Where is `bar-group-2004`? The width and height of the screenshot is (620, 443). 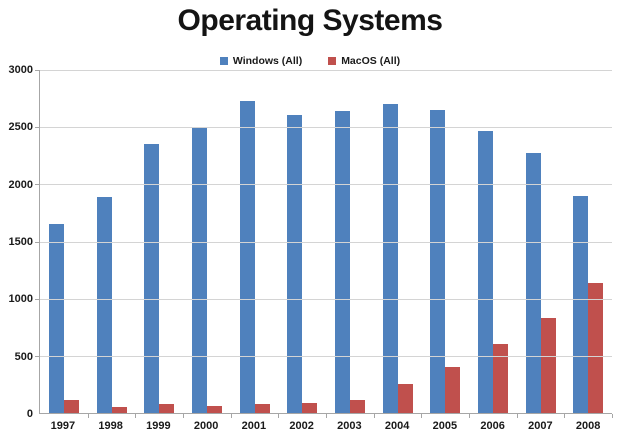
bar-group-2004 is located at coordinates (398, 241).